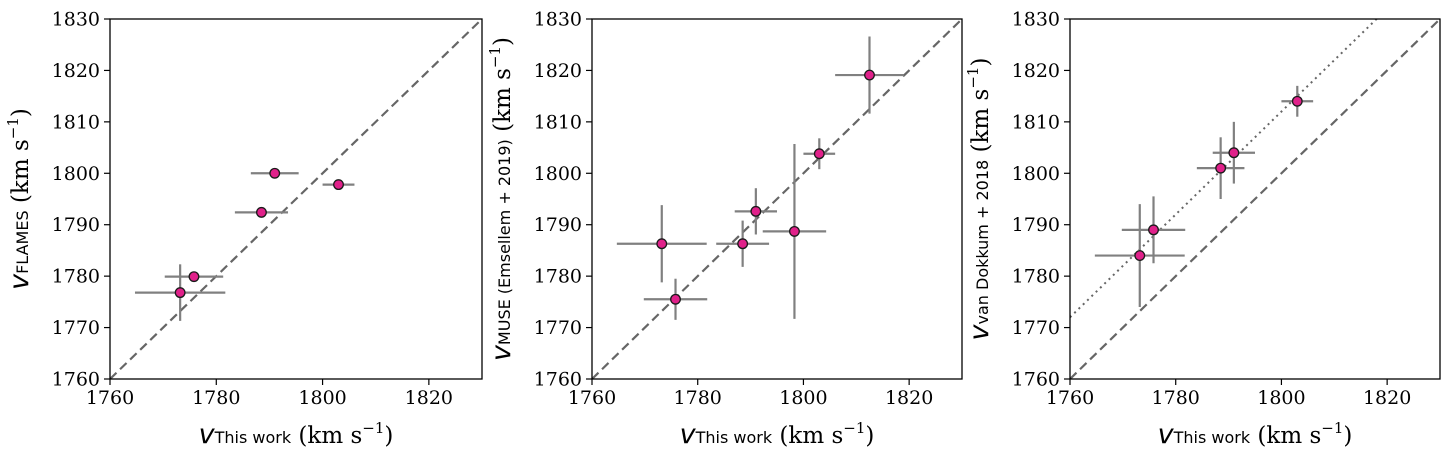 The width and height of the screenshot is (1452, 456). I want to click on offset-reference-line, so click(1224, 169).